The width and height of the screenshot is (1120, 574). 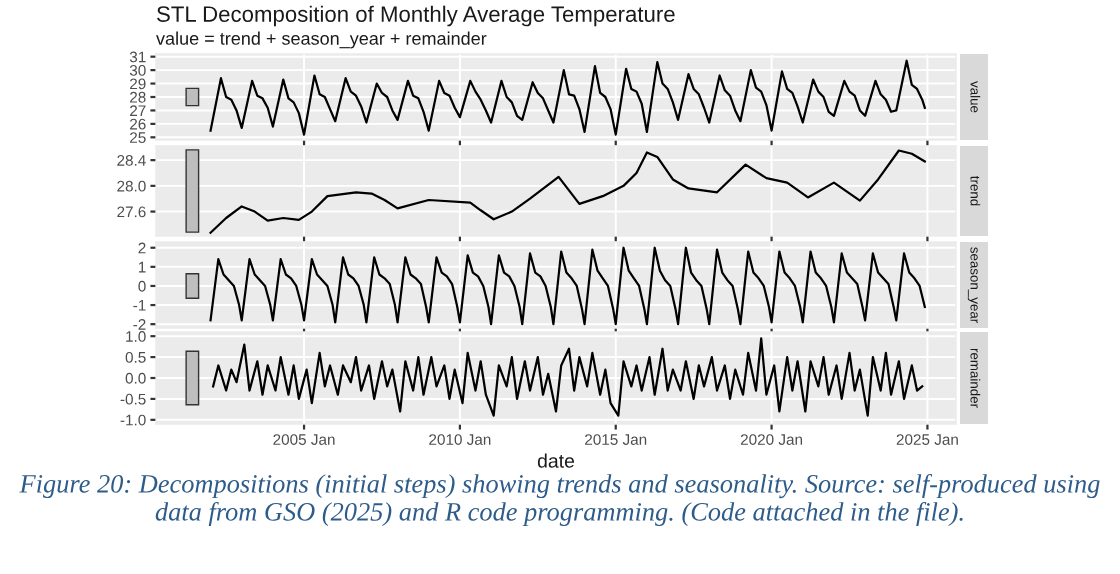 I want to click on chart-subtitle: value = trend + season_year + remainder, so click(x=321, y=40).